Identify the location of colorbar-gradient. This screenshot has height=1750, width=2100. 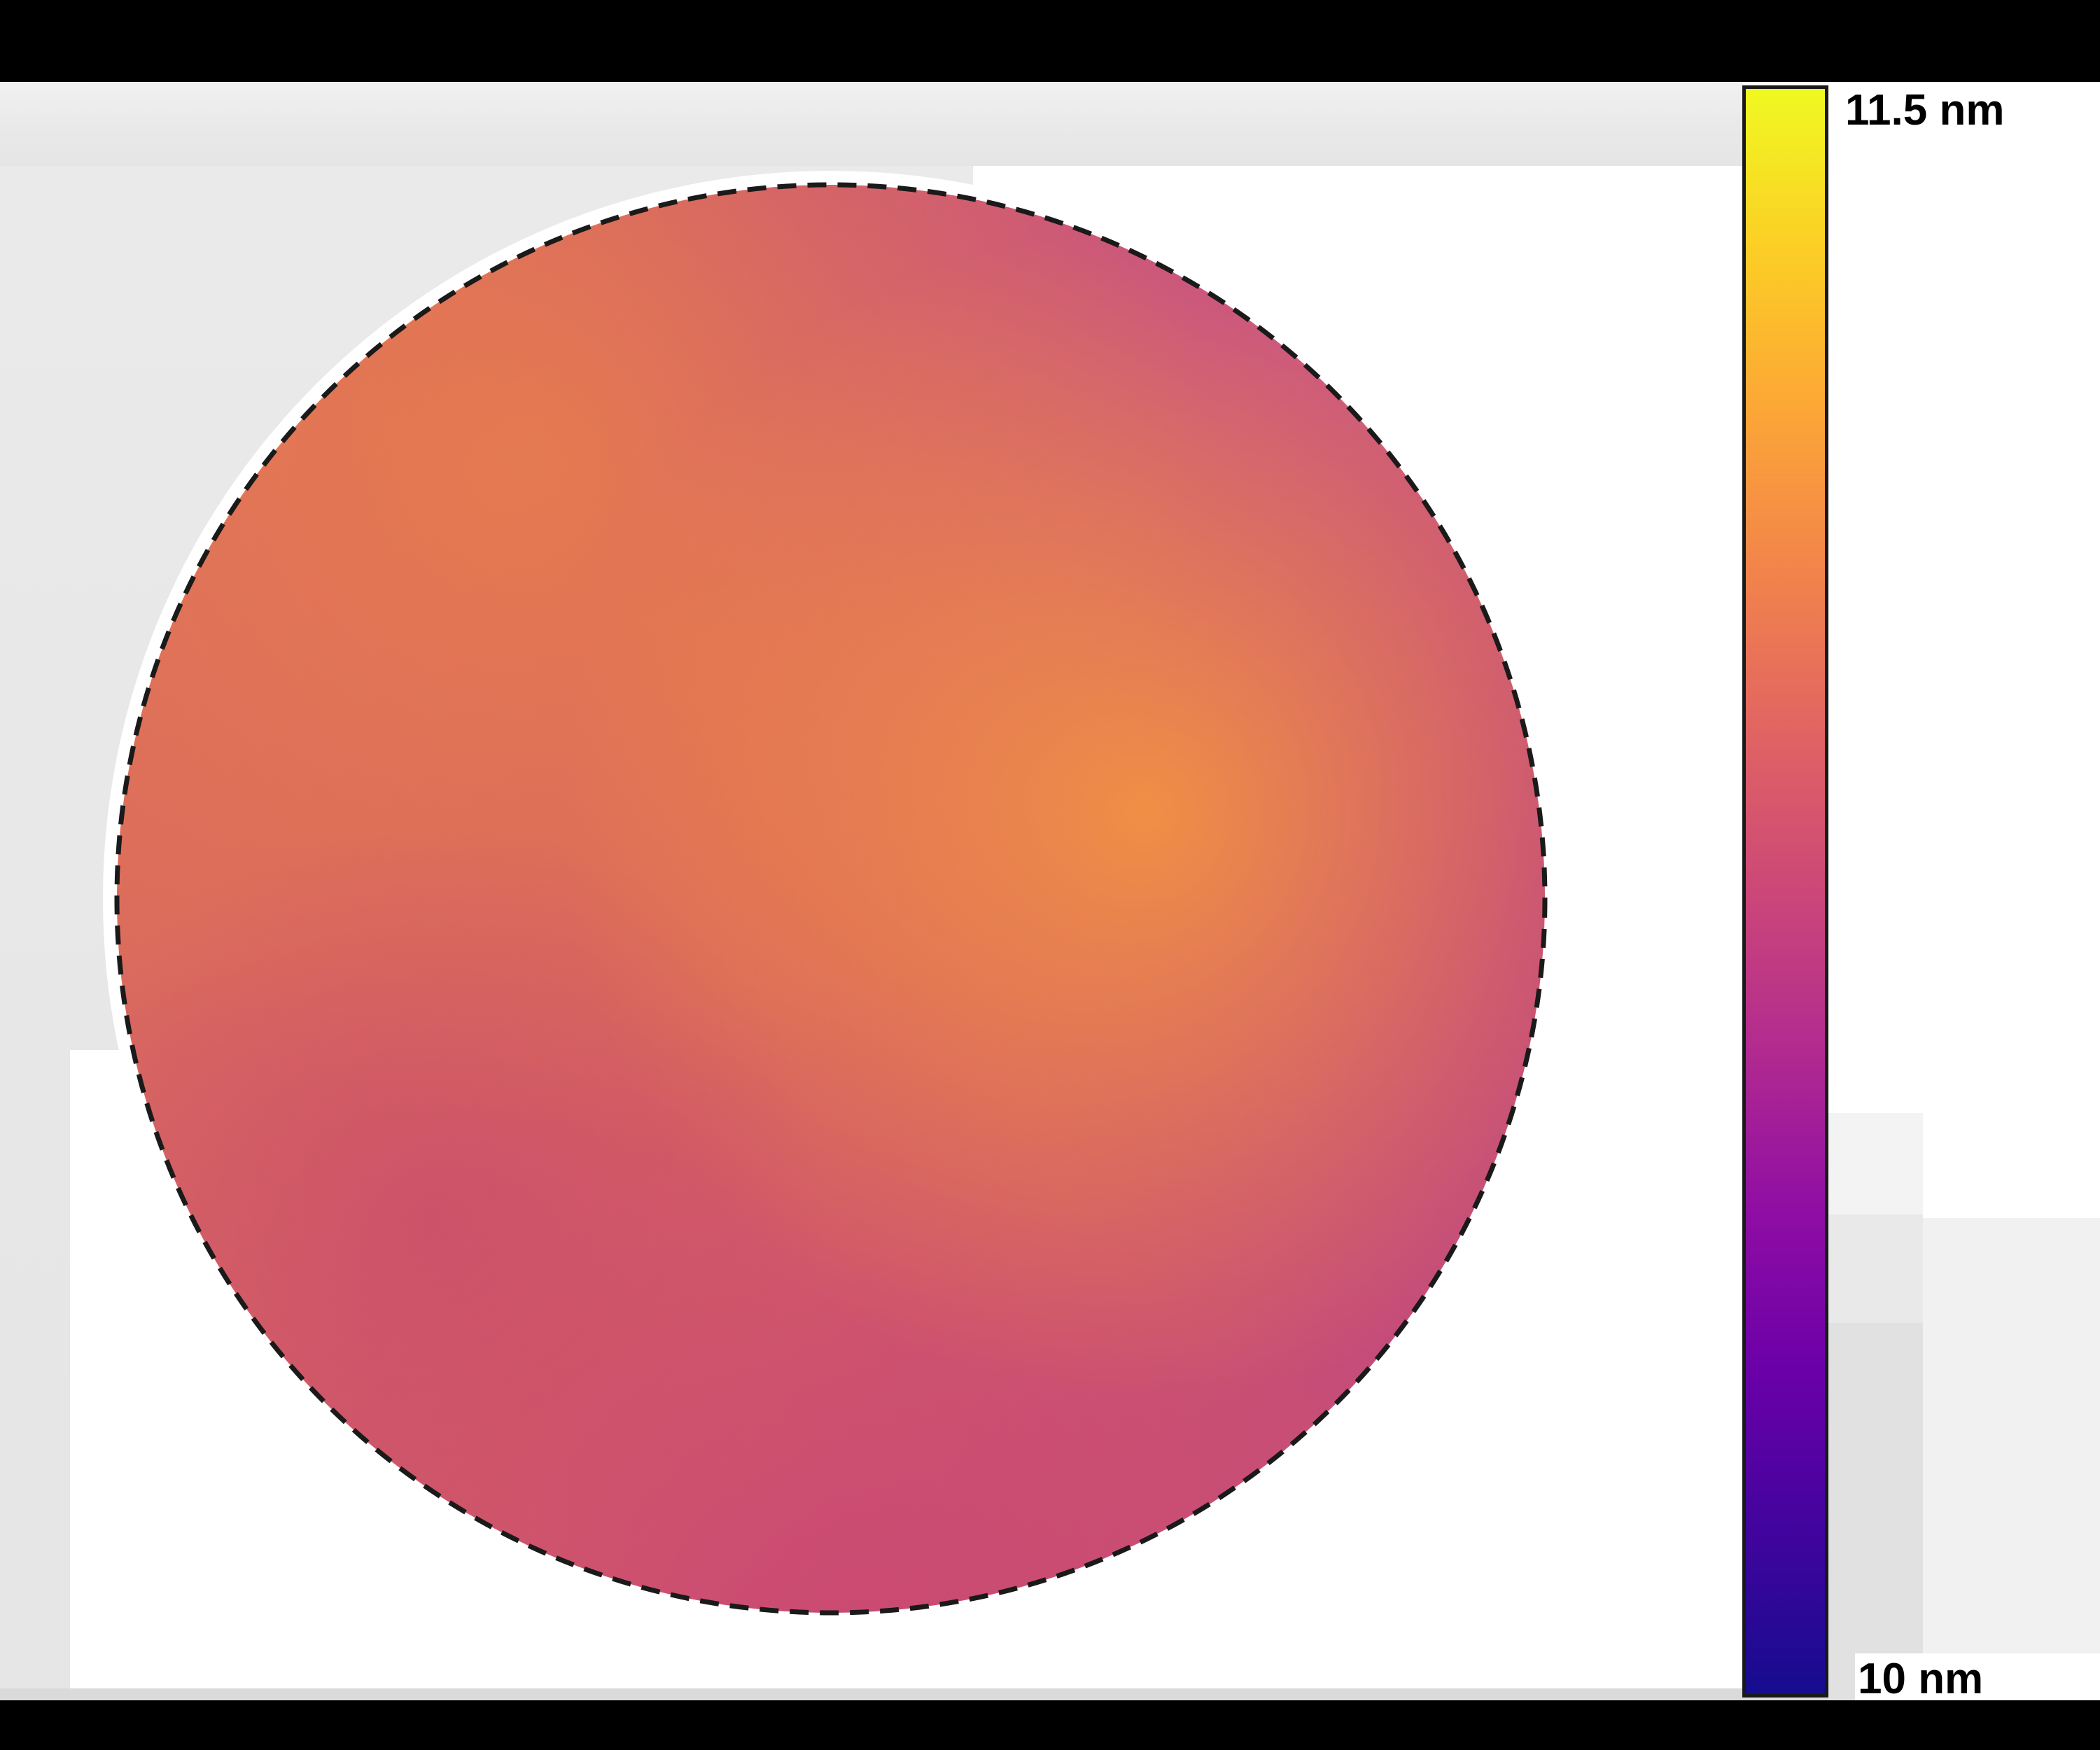
(1785, 891).